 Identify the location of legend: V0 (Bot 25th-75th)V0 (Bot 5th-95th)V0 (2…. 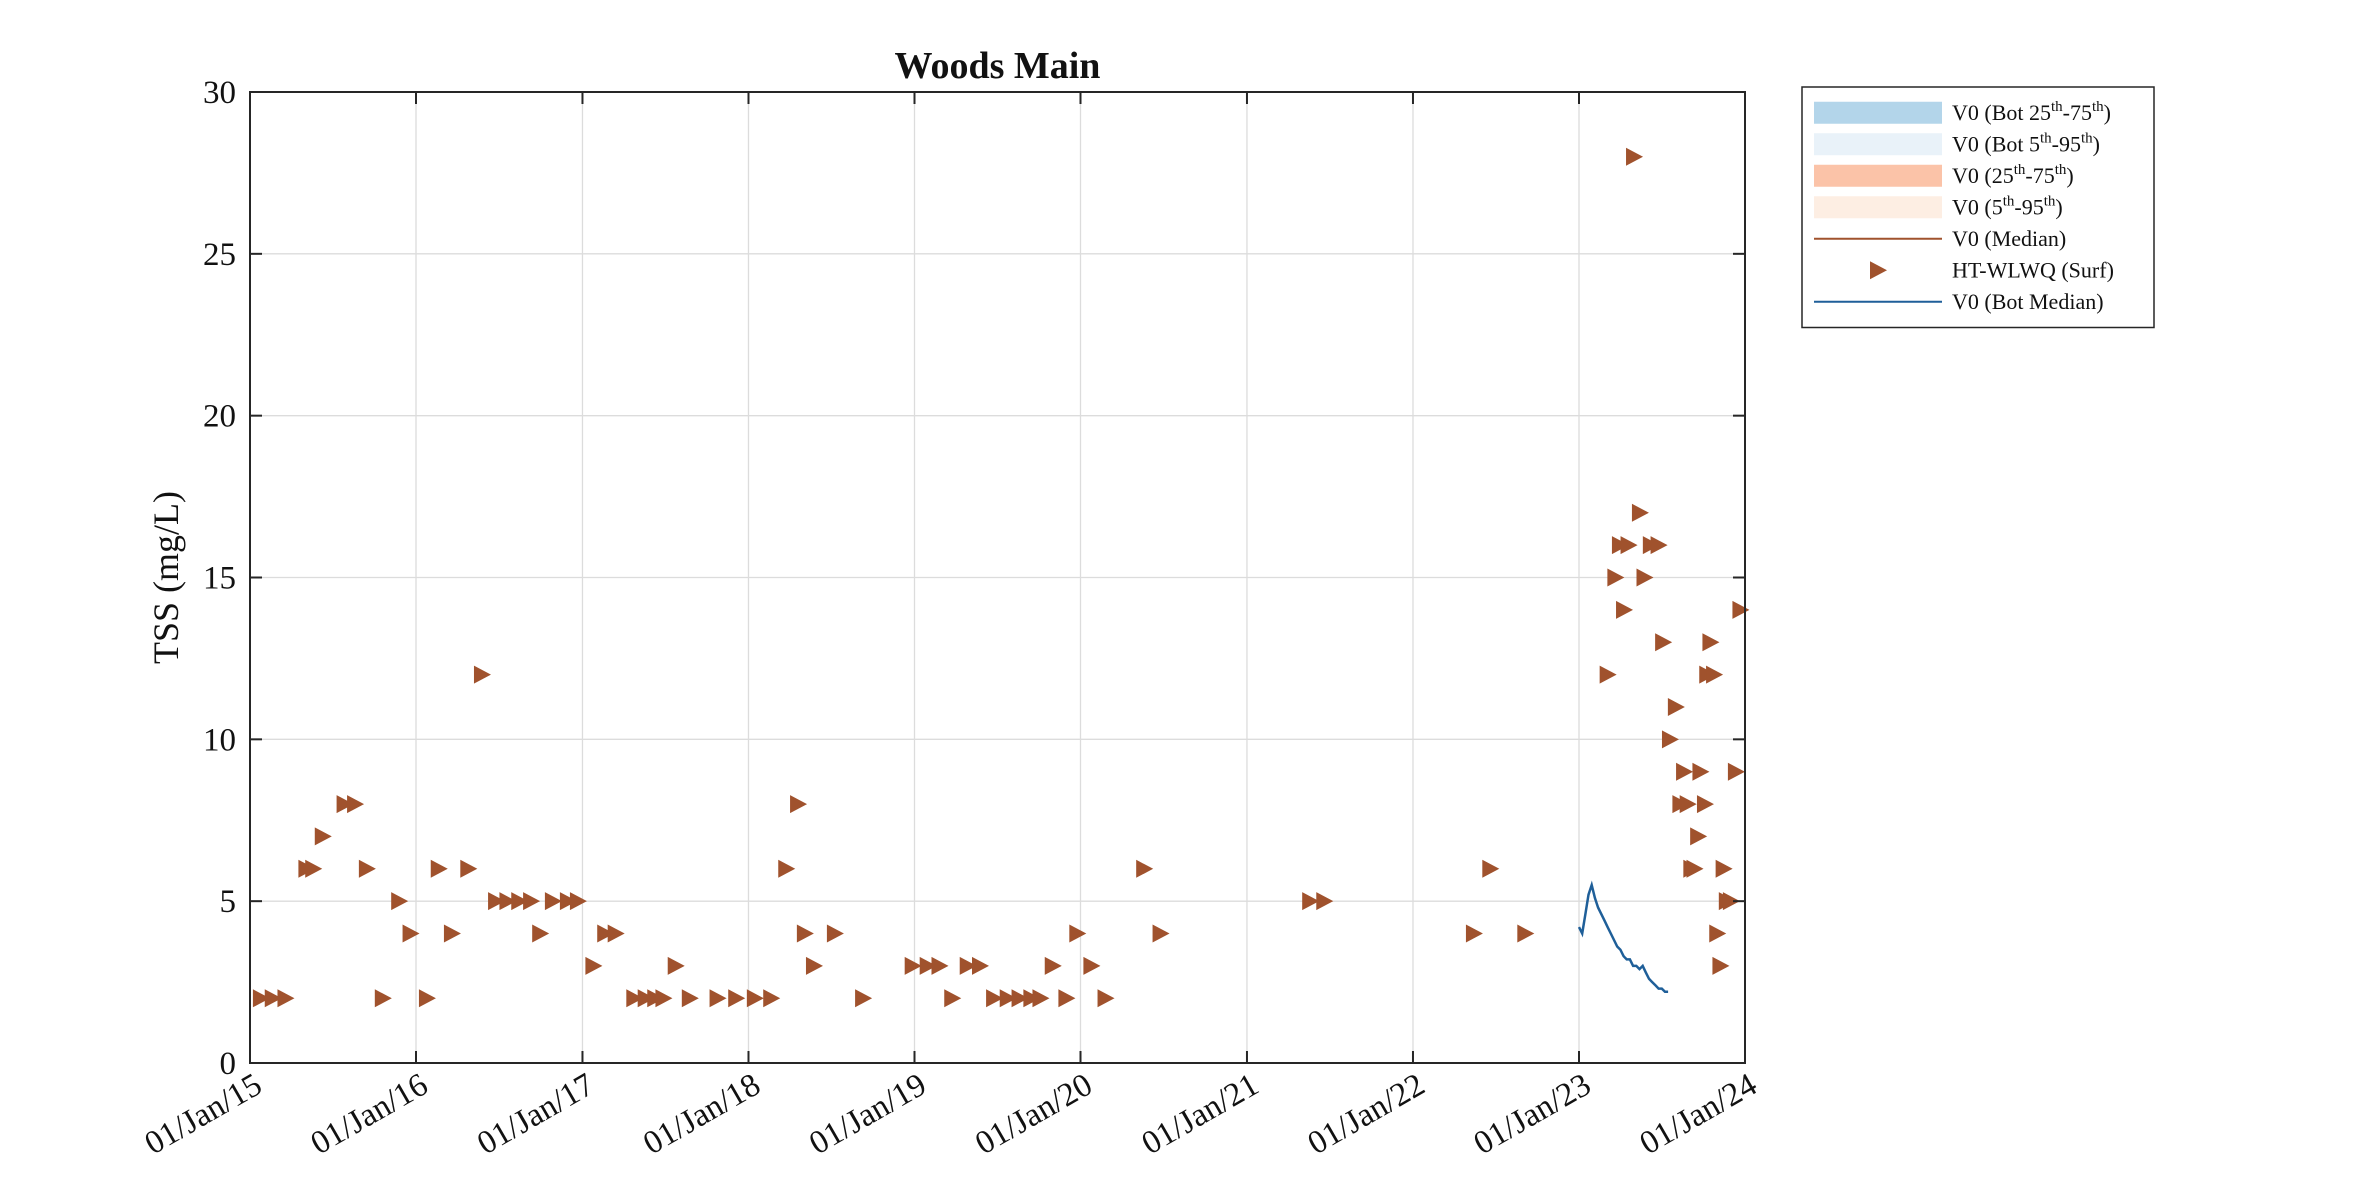
(1978, 207).